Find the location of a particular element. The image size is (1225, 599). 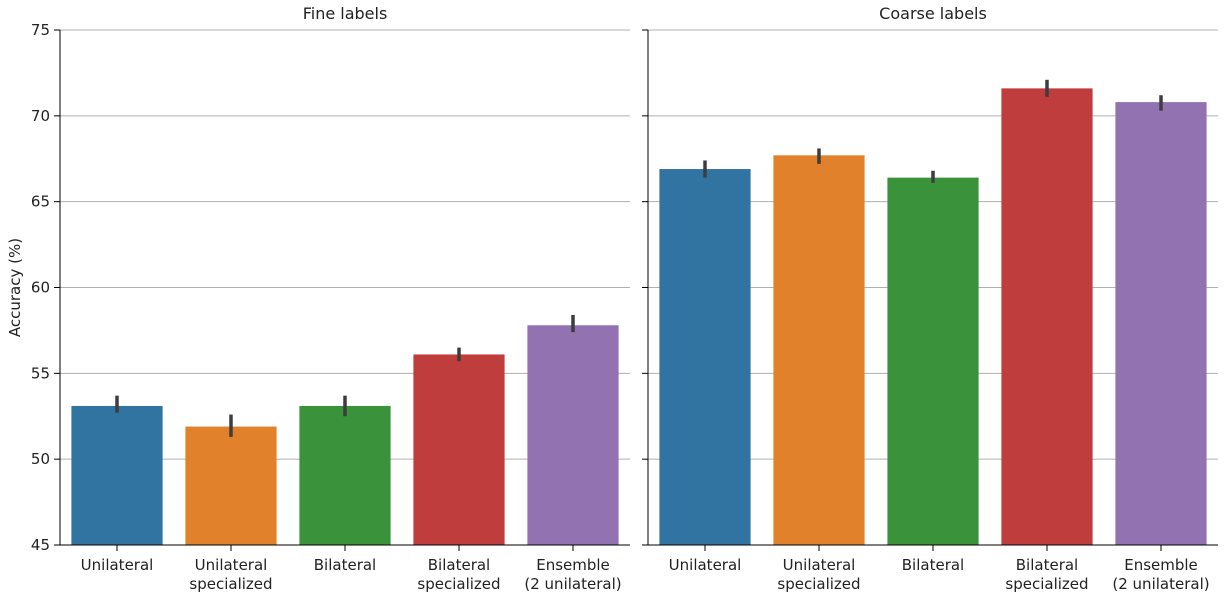

y-tick-label: 70 is located at coordinates (40, 116).